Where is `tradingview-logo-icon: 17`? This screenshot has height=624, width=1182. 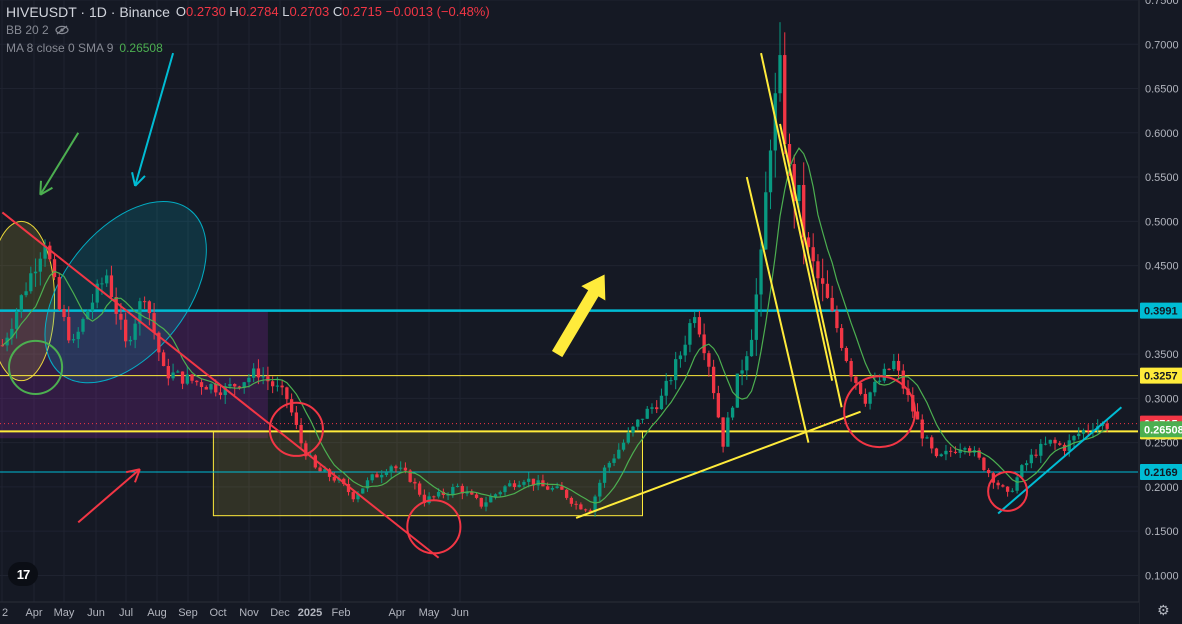 tradingview-logo-icon: 17 is located at coordinates (23, 574).